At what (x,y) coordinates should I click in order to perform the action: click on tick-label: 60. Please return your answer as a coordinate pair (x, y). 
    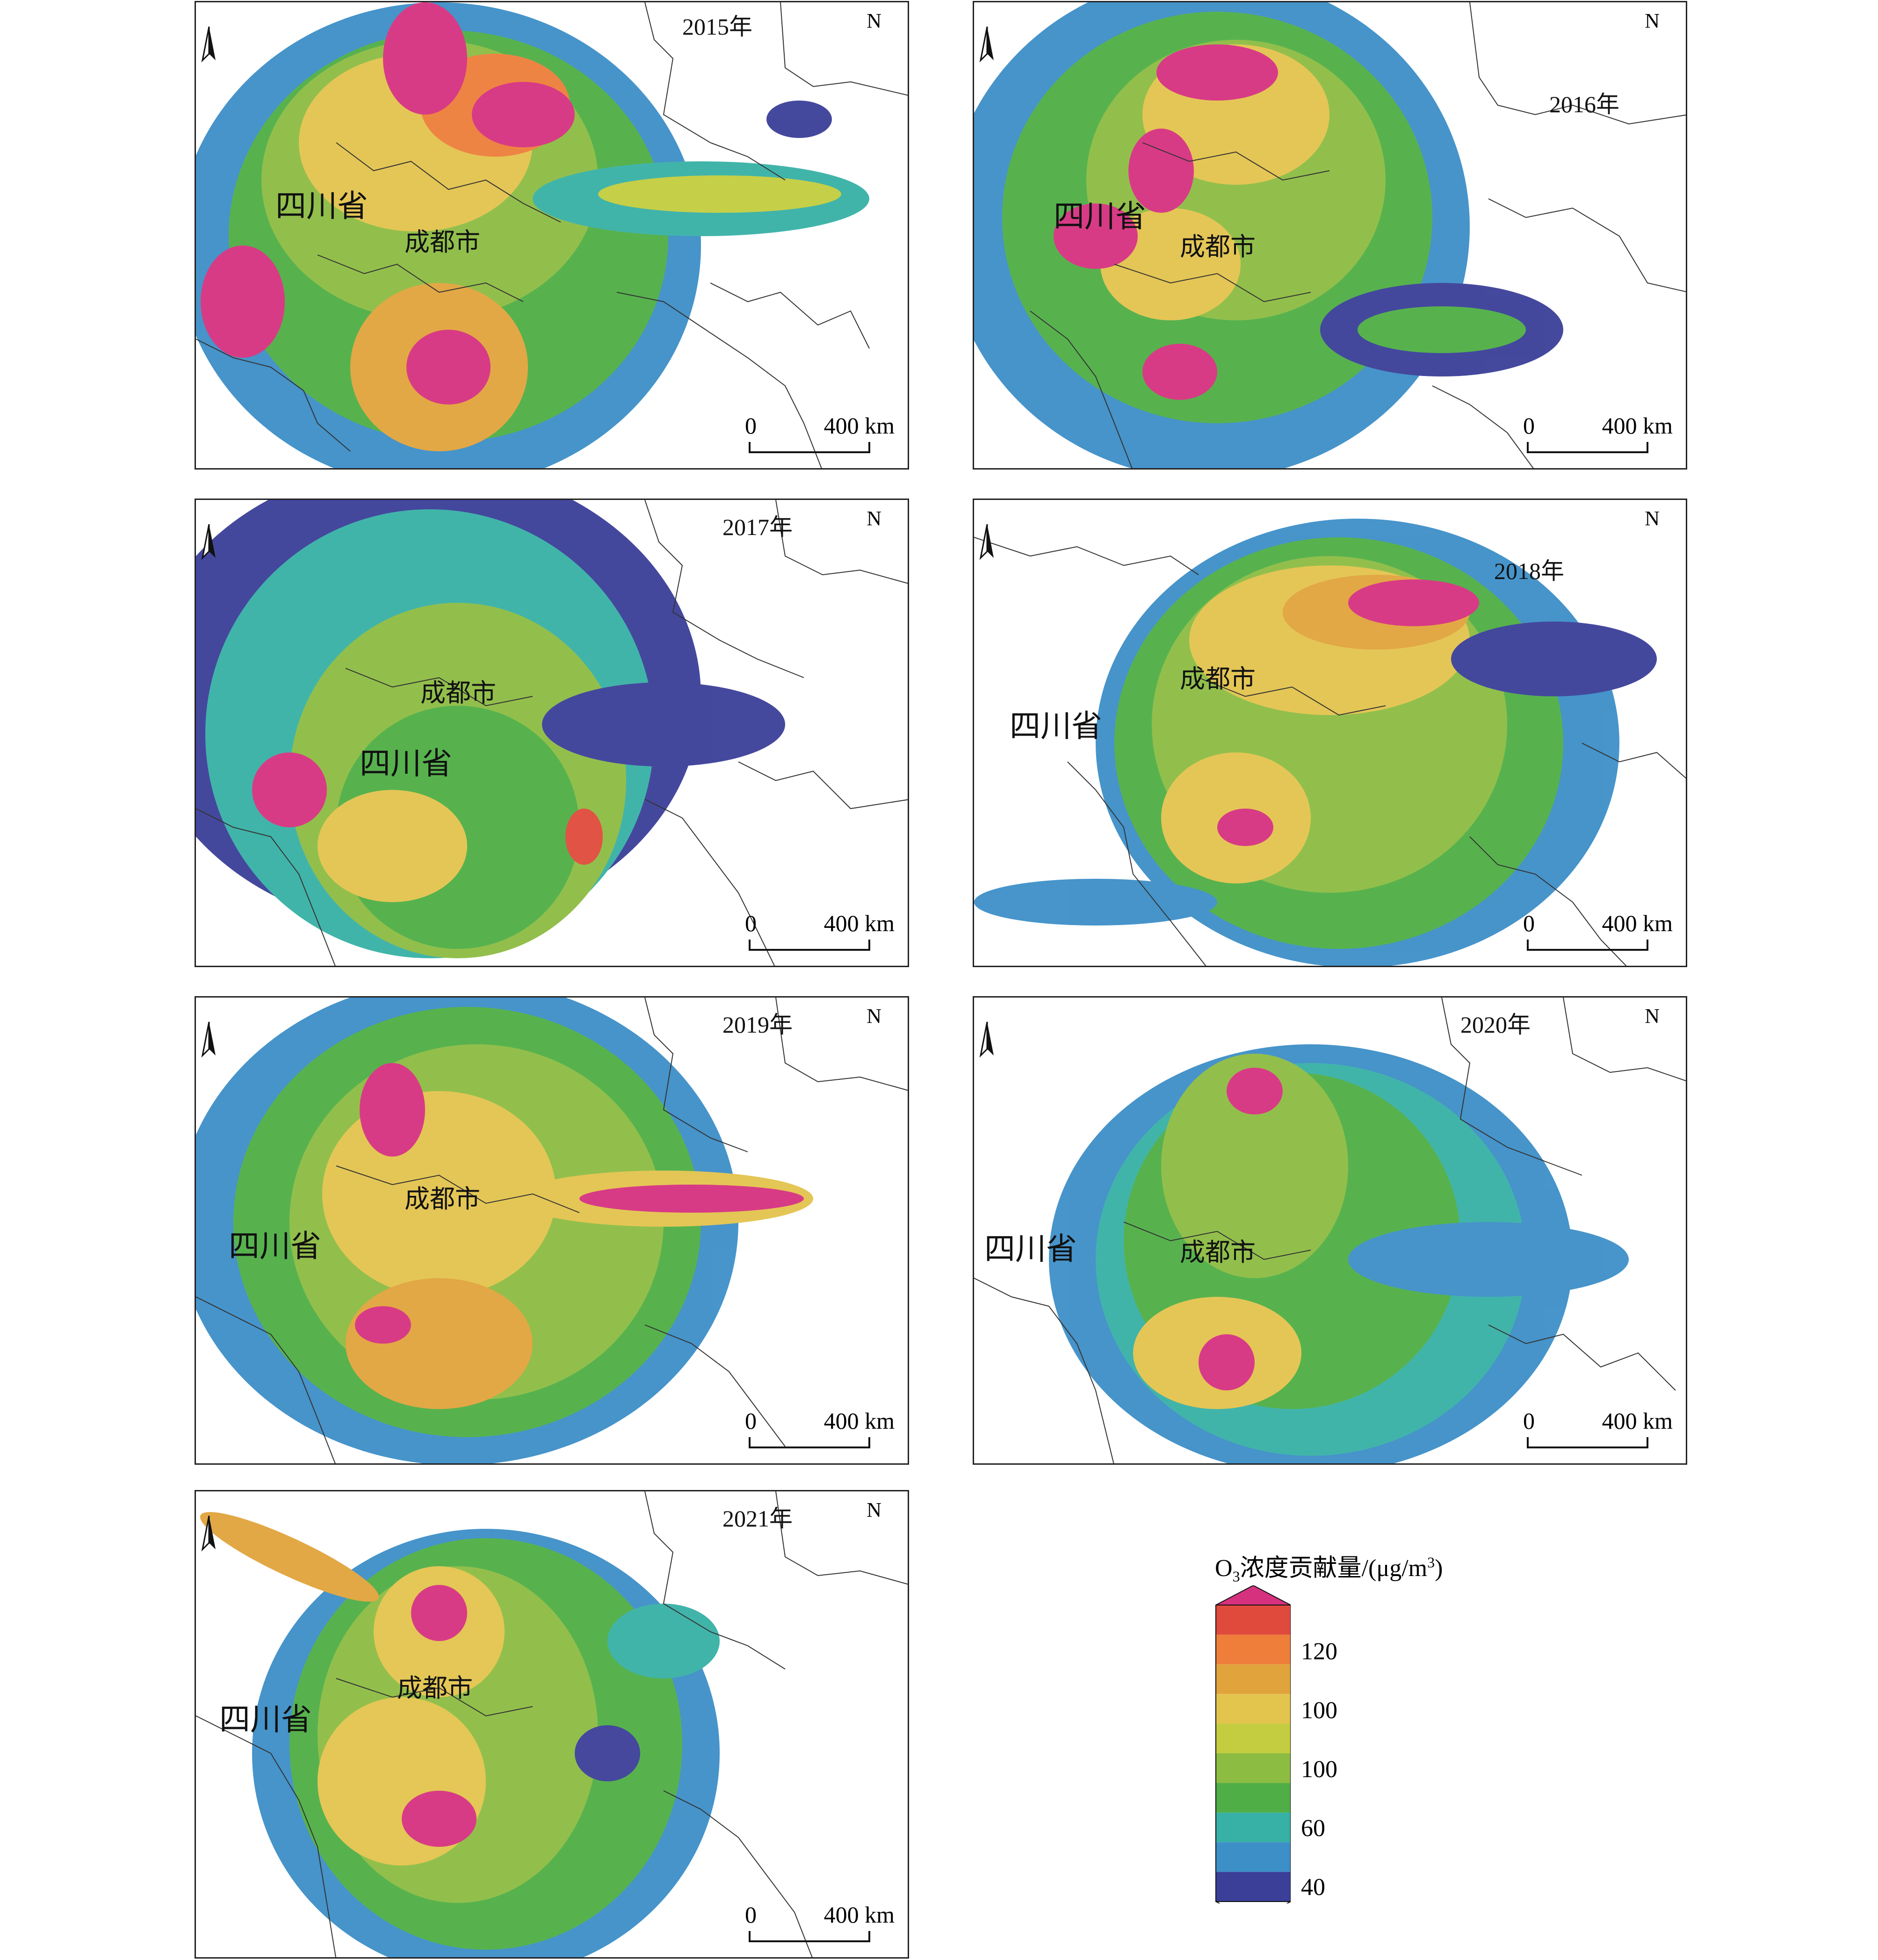
    Looking at the image, I should click on (1313, 1828).